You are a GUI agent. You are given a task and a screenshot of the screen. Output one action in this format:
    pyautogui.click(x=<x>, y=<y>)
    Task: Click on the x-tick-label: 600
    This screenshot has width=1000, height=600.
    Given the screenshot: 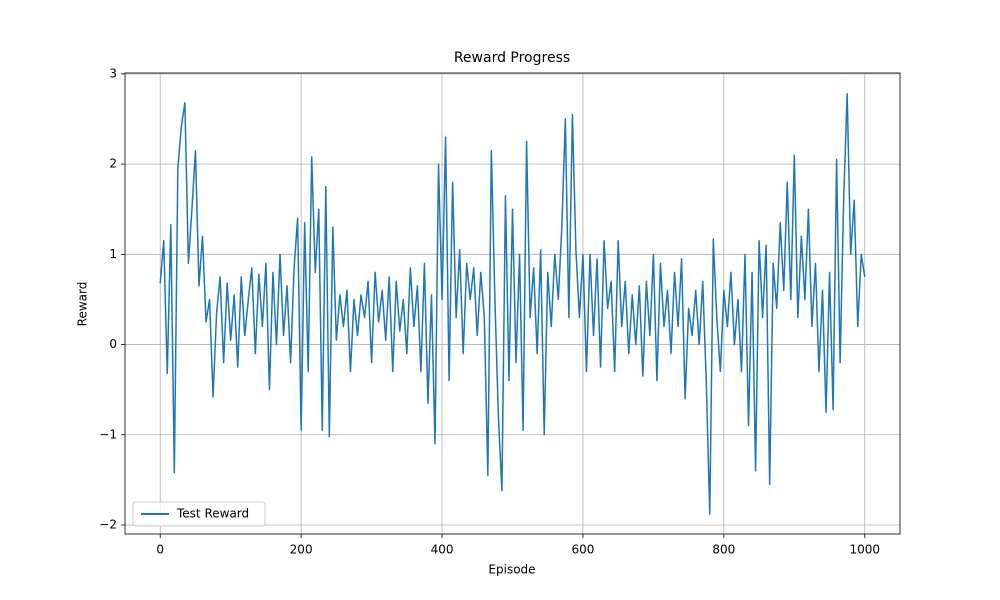 What is the action you would take?
    pyautogui.click(x=583, y=550)
    